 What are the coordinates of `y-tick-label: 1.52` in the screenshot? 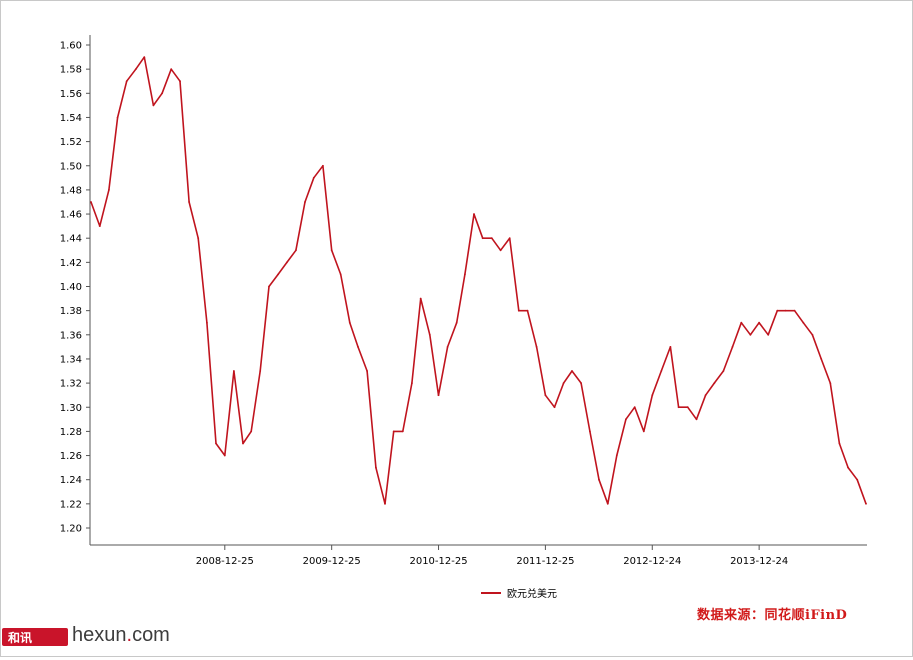 It's located at (71, 142).